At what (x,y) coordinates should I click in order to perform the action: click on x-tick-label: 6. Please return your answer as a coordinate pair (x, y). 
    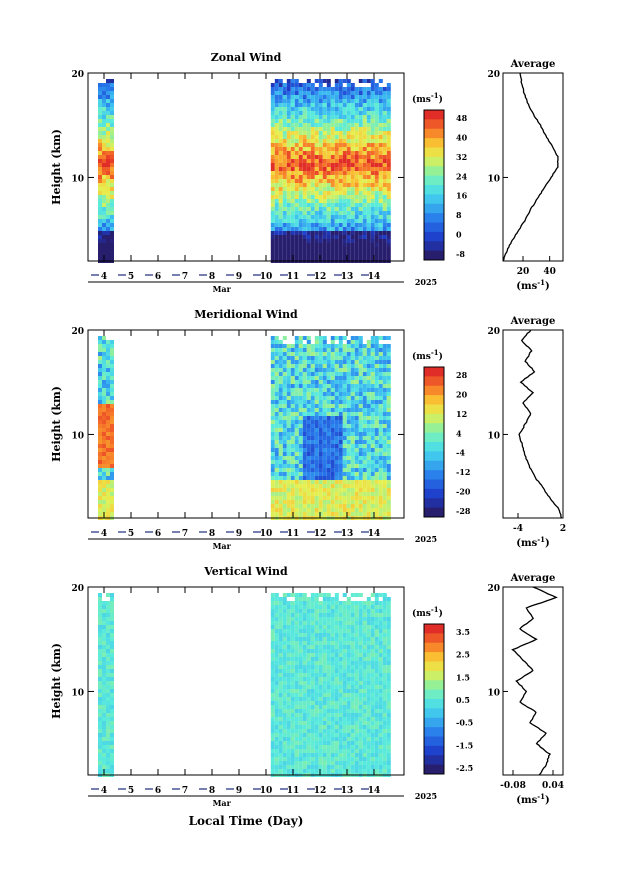
    Looking at the image, I should click on (158, 791).